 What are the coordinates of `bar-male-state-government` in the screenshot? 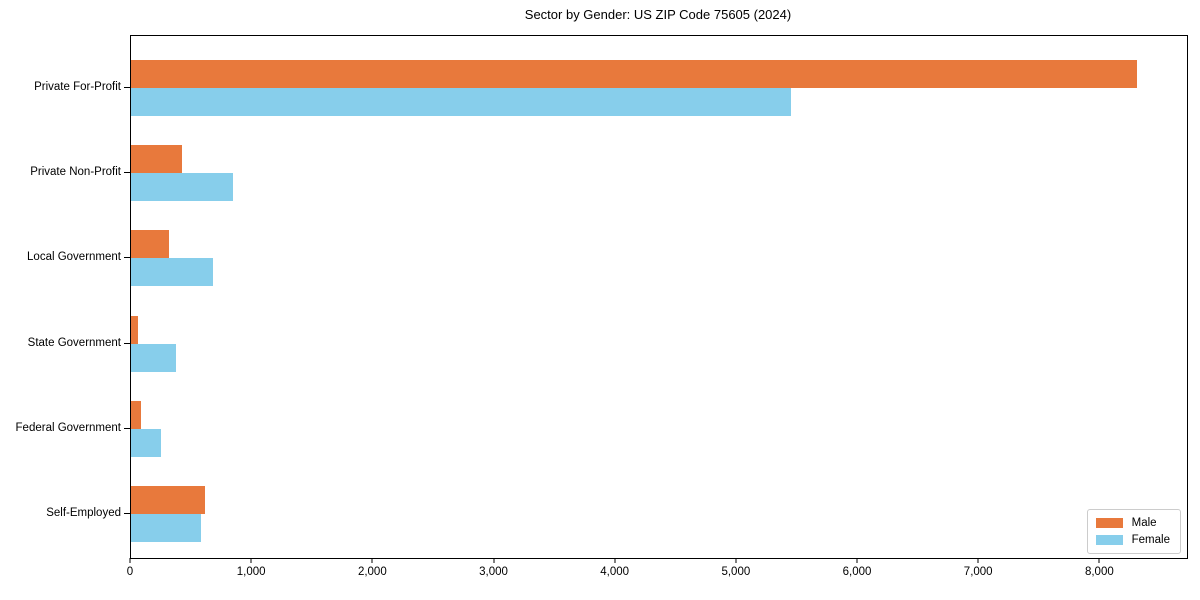 It's located at (135, 329).